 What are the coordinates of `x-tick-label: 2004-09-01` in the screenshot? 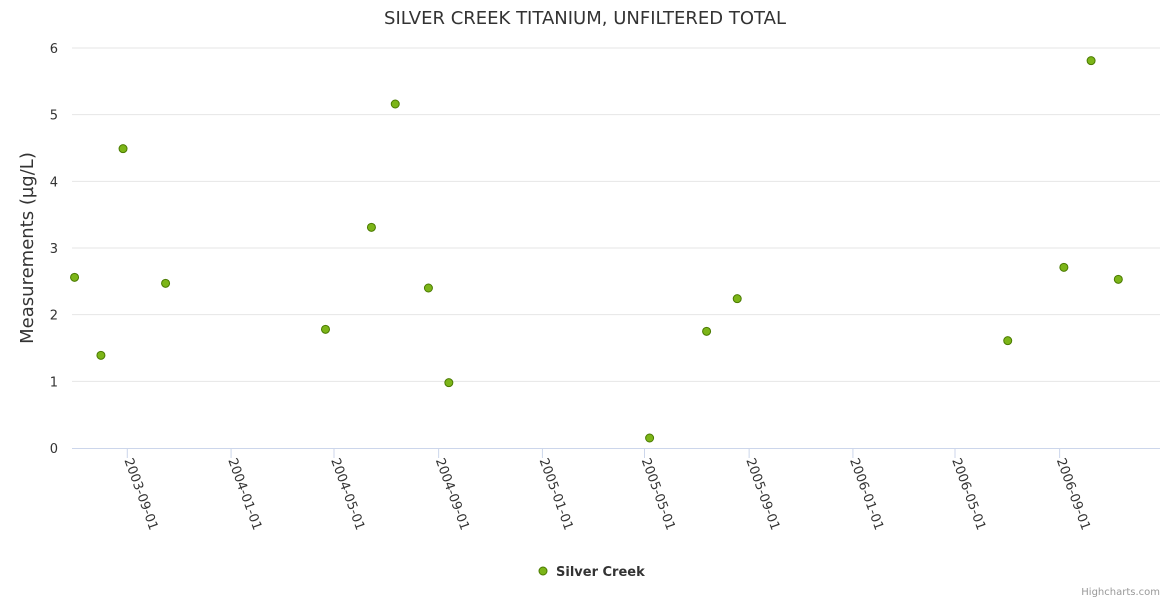 It's located at (452, 494).